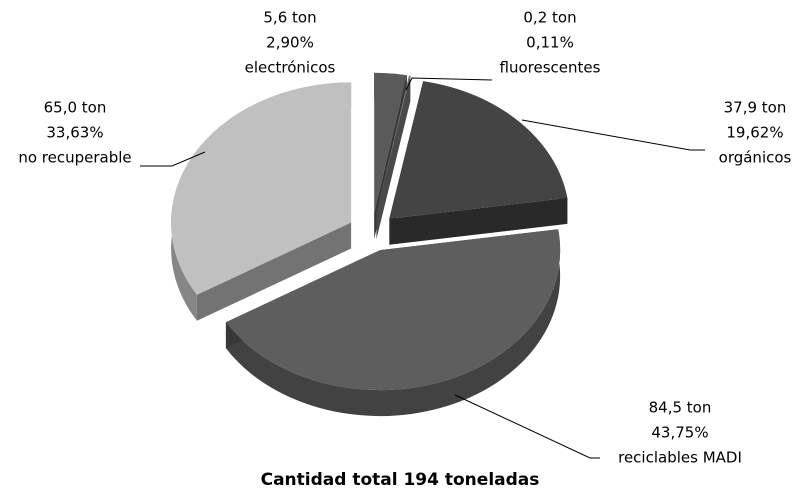  What do you see at coordinates (550, 43) in the screenshot?
I see `value-label: 0,11%` at bounding box center [550, 43].